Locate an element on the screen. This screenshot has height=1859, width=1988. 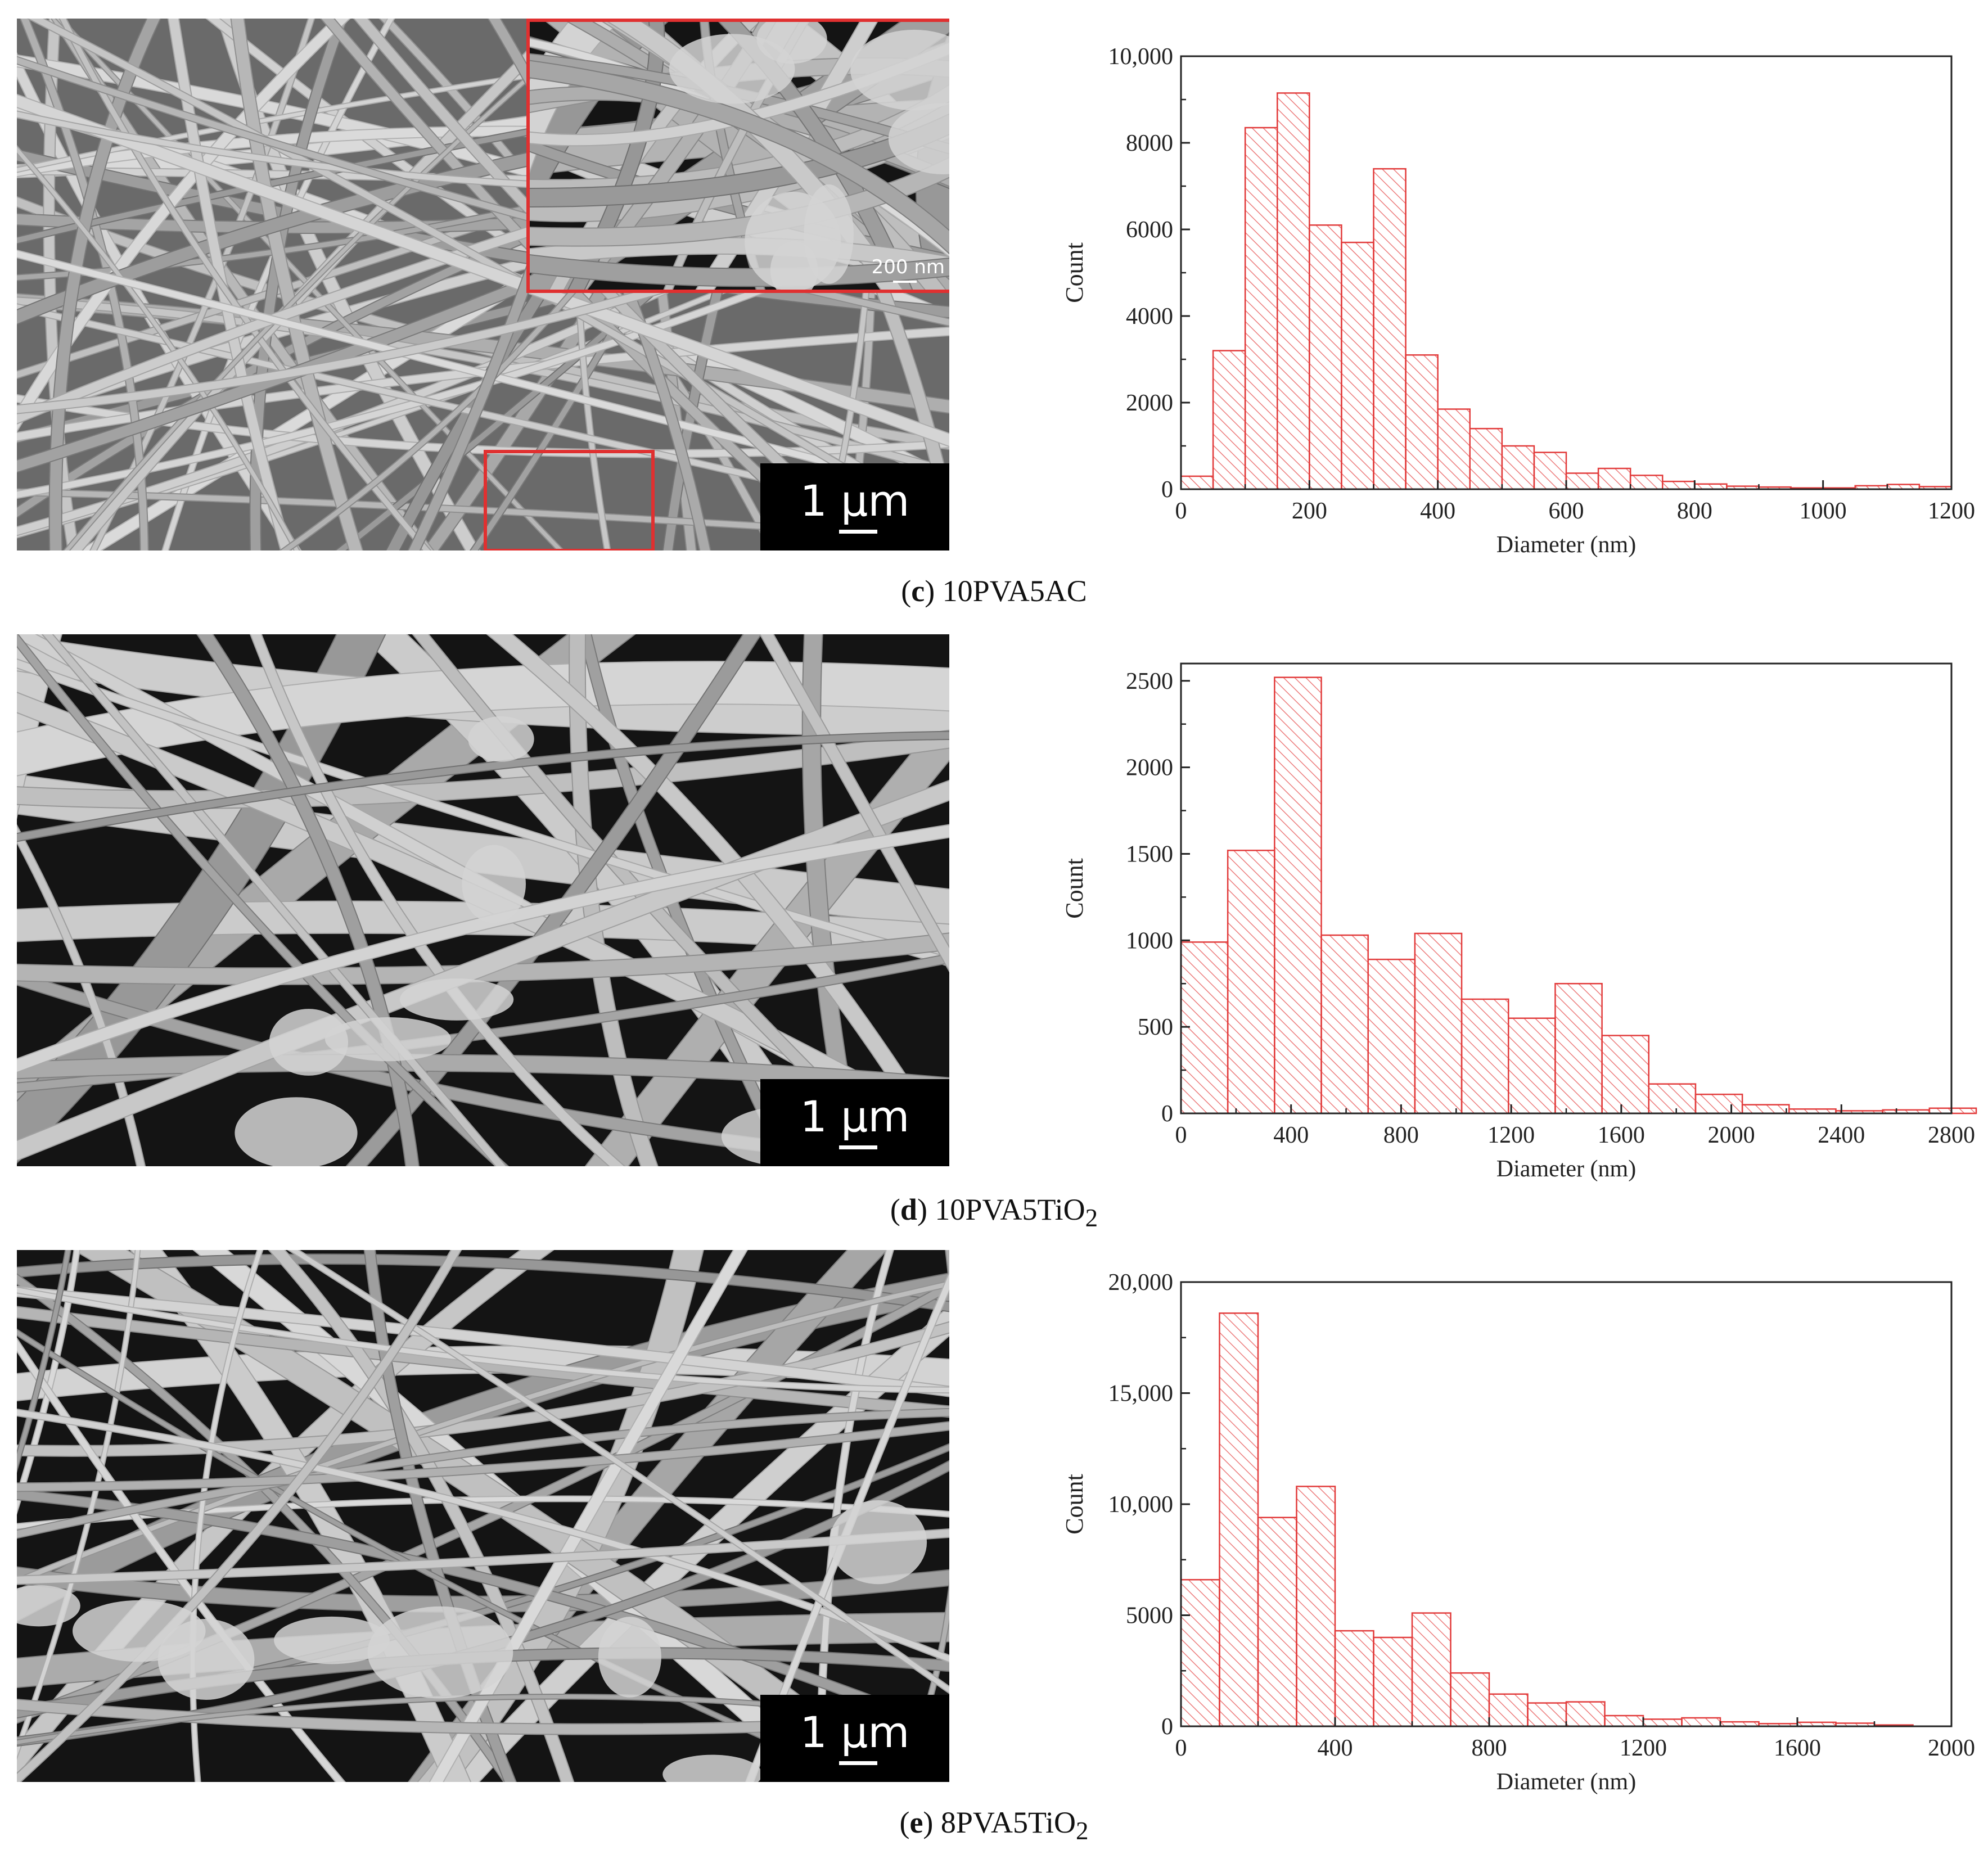
zoom-inset: 200 nm is located at coordinates (737, 156).